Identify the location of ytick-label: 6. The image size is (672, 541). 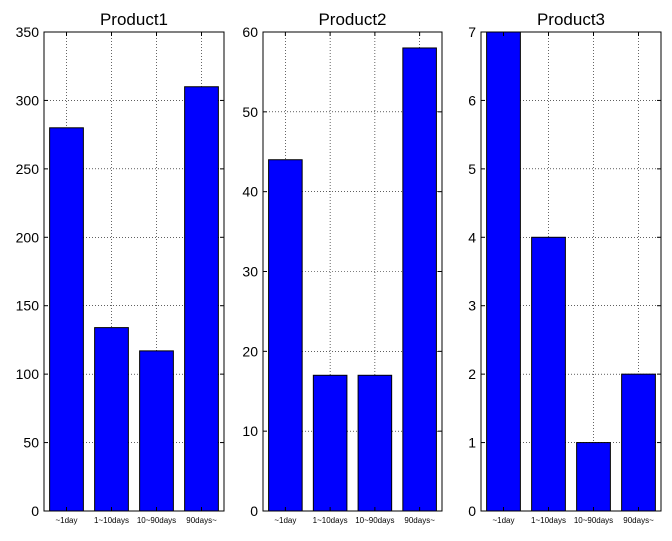
(472, 100).